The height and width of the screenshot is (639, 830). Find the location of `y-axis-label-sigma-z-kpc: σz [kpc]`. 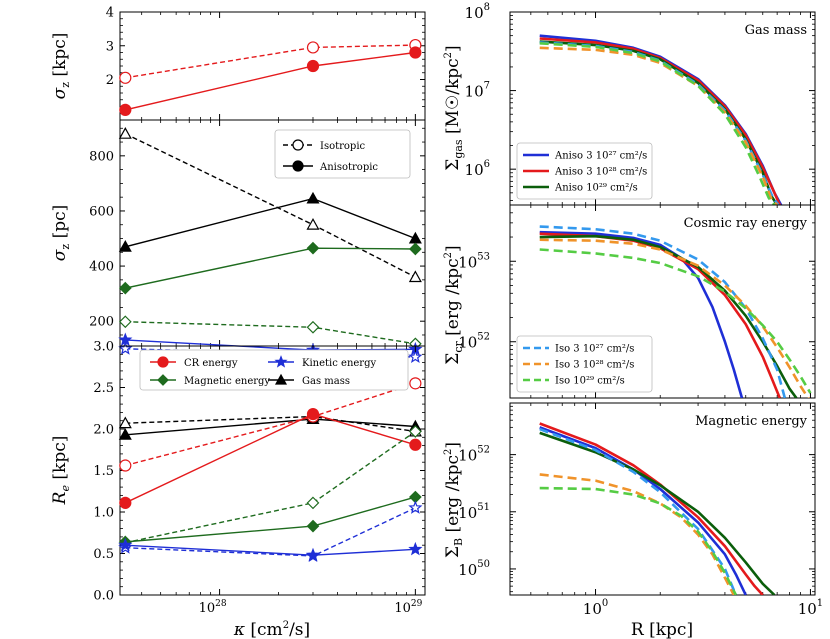

y-axis-label-sigma-z-kpc: σz [kpc] is located at coordinates (61, 66).